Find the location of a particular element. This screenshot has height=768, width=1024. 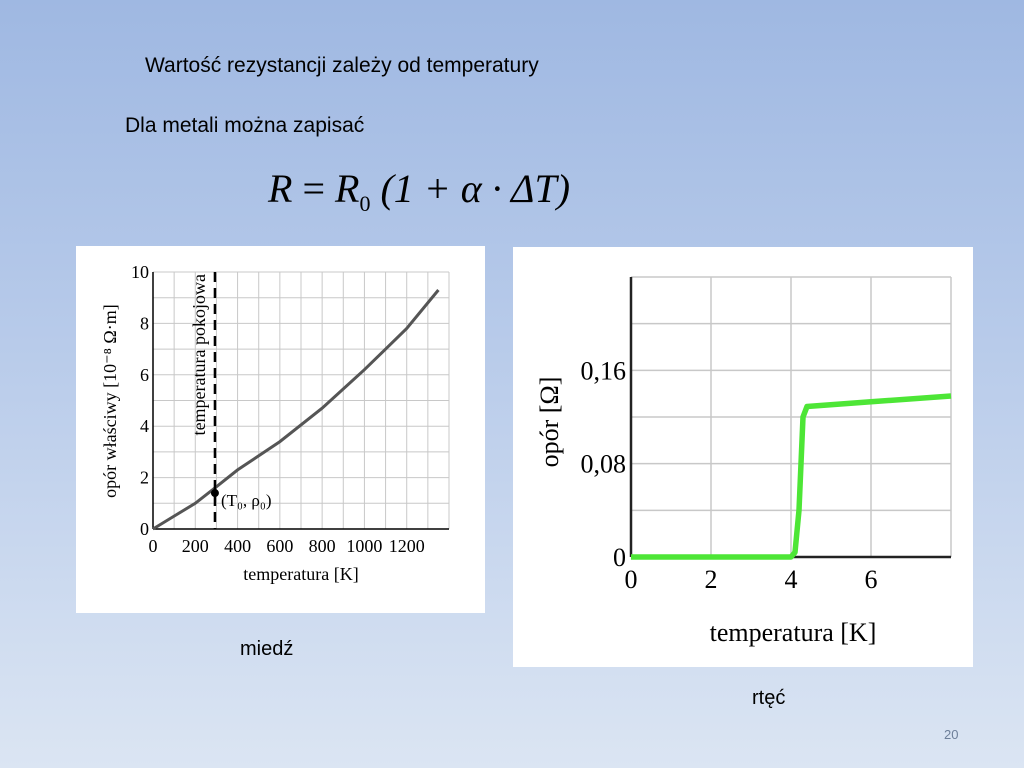

cu-y-tick-label: 10 is located at coordinates (140, 272).